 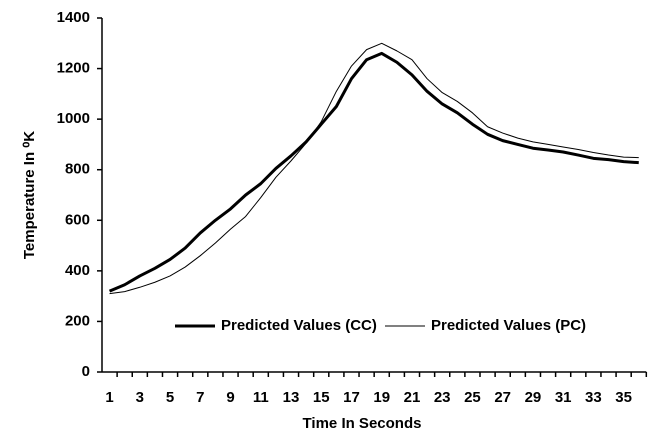 What do you see at coordinates (73, 17) in the screenshot?
I see `y-tick-label: 1400` at bounding box center [73, 17].